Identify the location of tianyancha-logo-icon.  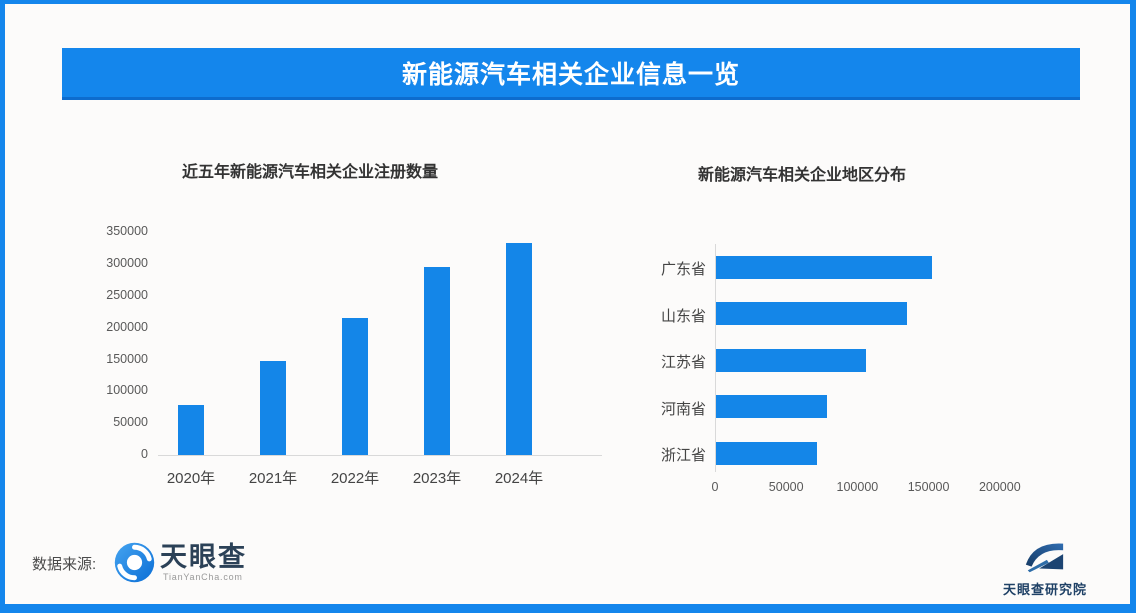
(134, 562).